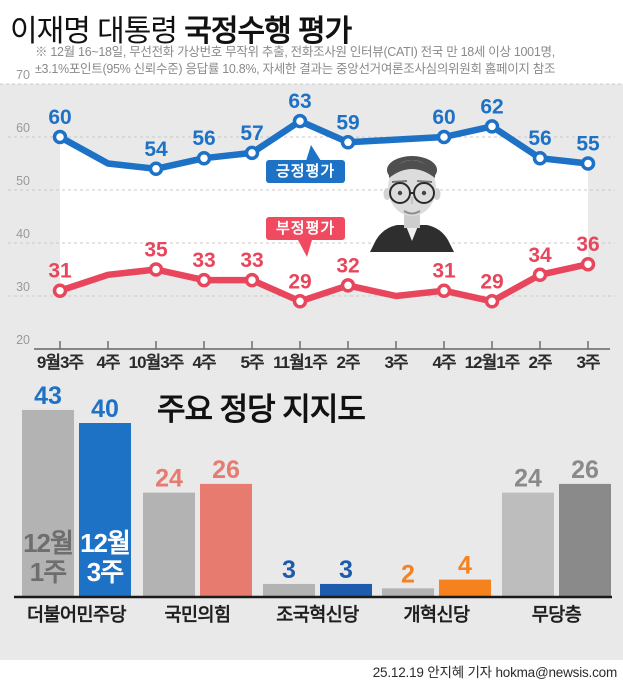  I want to click on disapproval-line-series: 31 35 33 33 29 32 31 29 34 36, so click(324, 271).